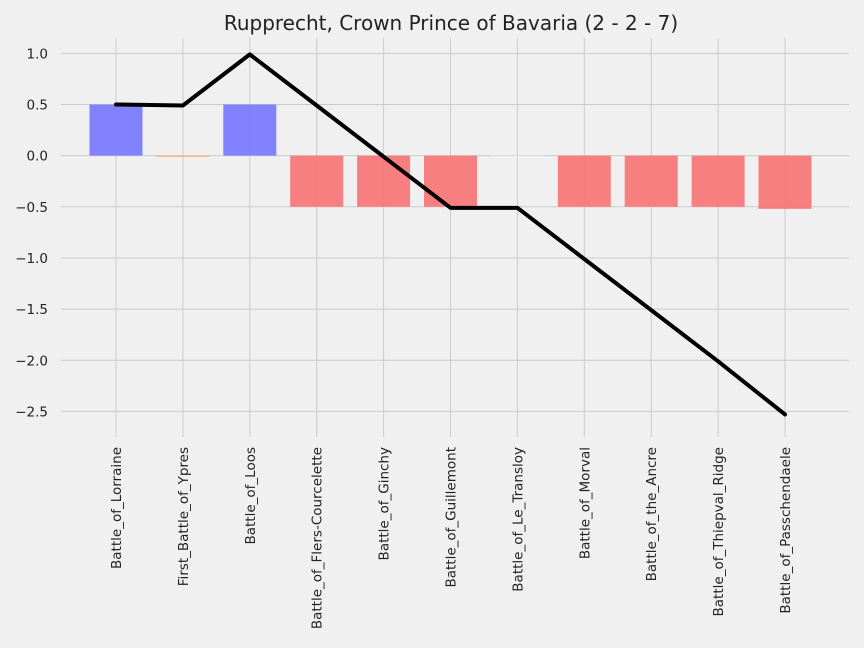  I want to click on bars, so click(450, 156).